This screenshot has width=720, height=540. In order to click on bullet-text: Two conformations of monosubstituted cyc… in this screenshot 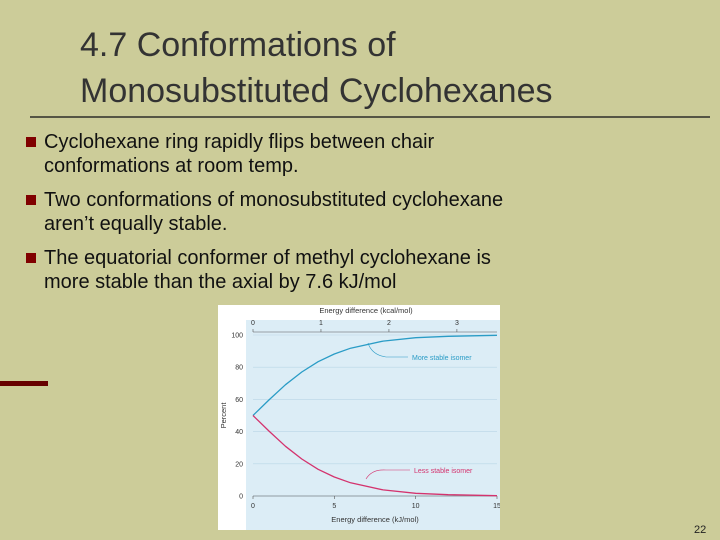, I will do `click(274, 200)`.